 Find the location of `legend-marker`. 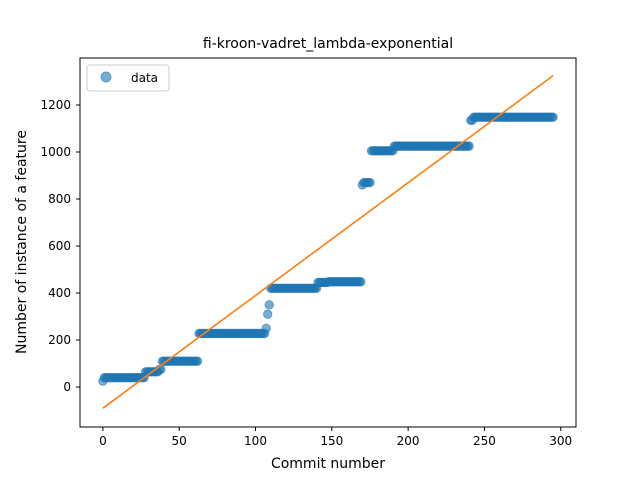

legend-marker is located at coordinates (106, 77).